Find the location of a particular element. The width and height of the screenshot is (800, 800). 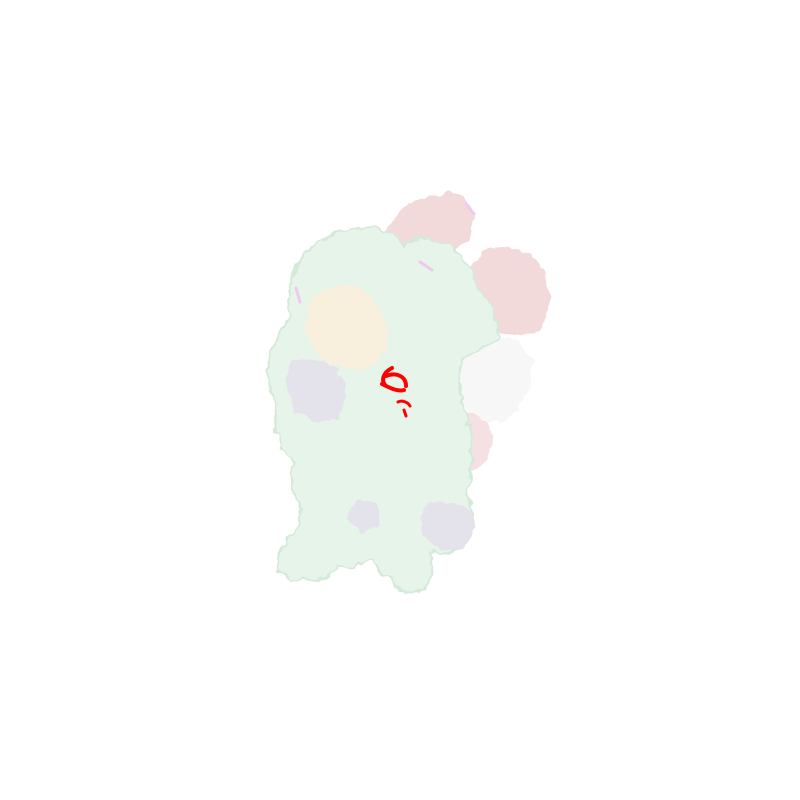

cream-domain is located at coordinates (347, 327).